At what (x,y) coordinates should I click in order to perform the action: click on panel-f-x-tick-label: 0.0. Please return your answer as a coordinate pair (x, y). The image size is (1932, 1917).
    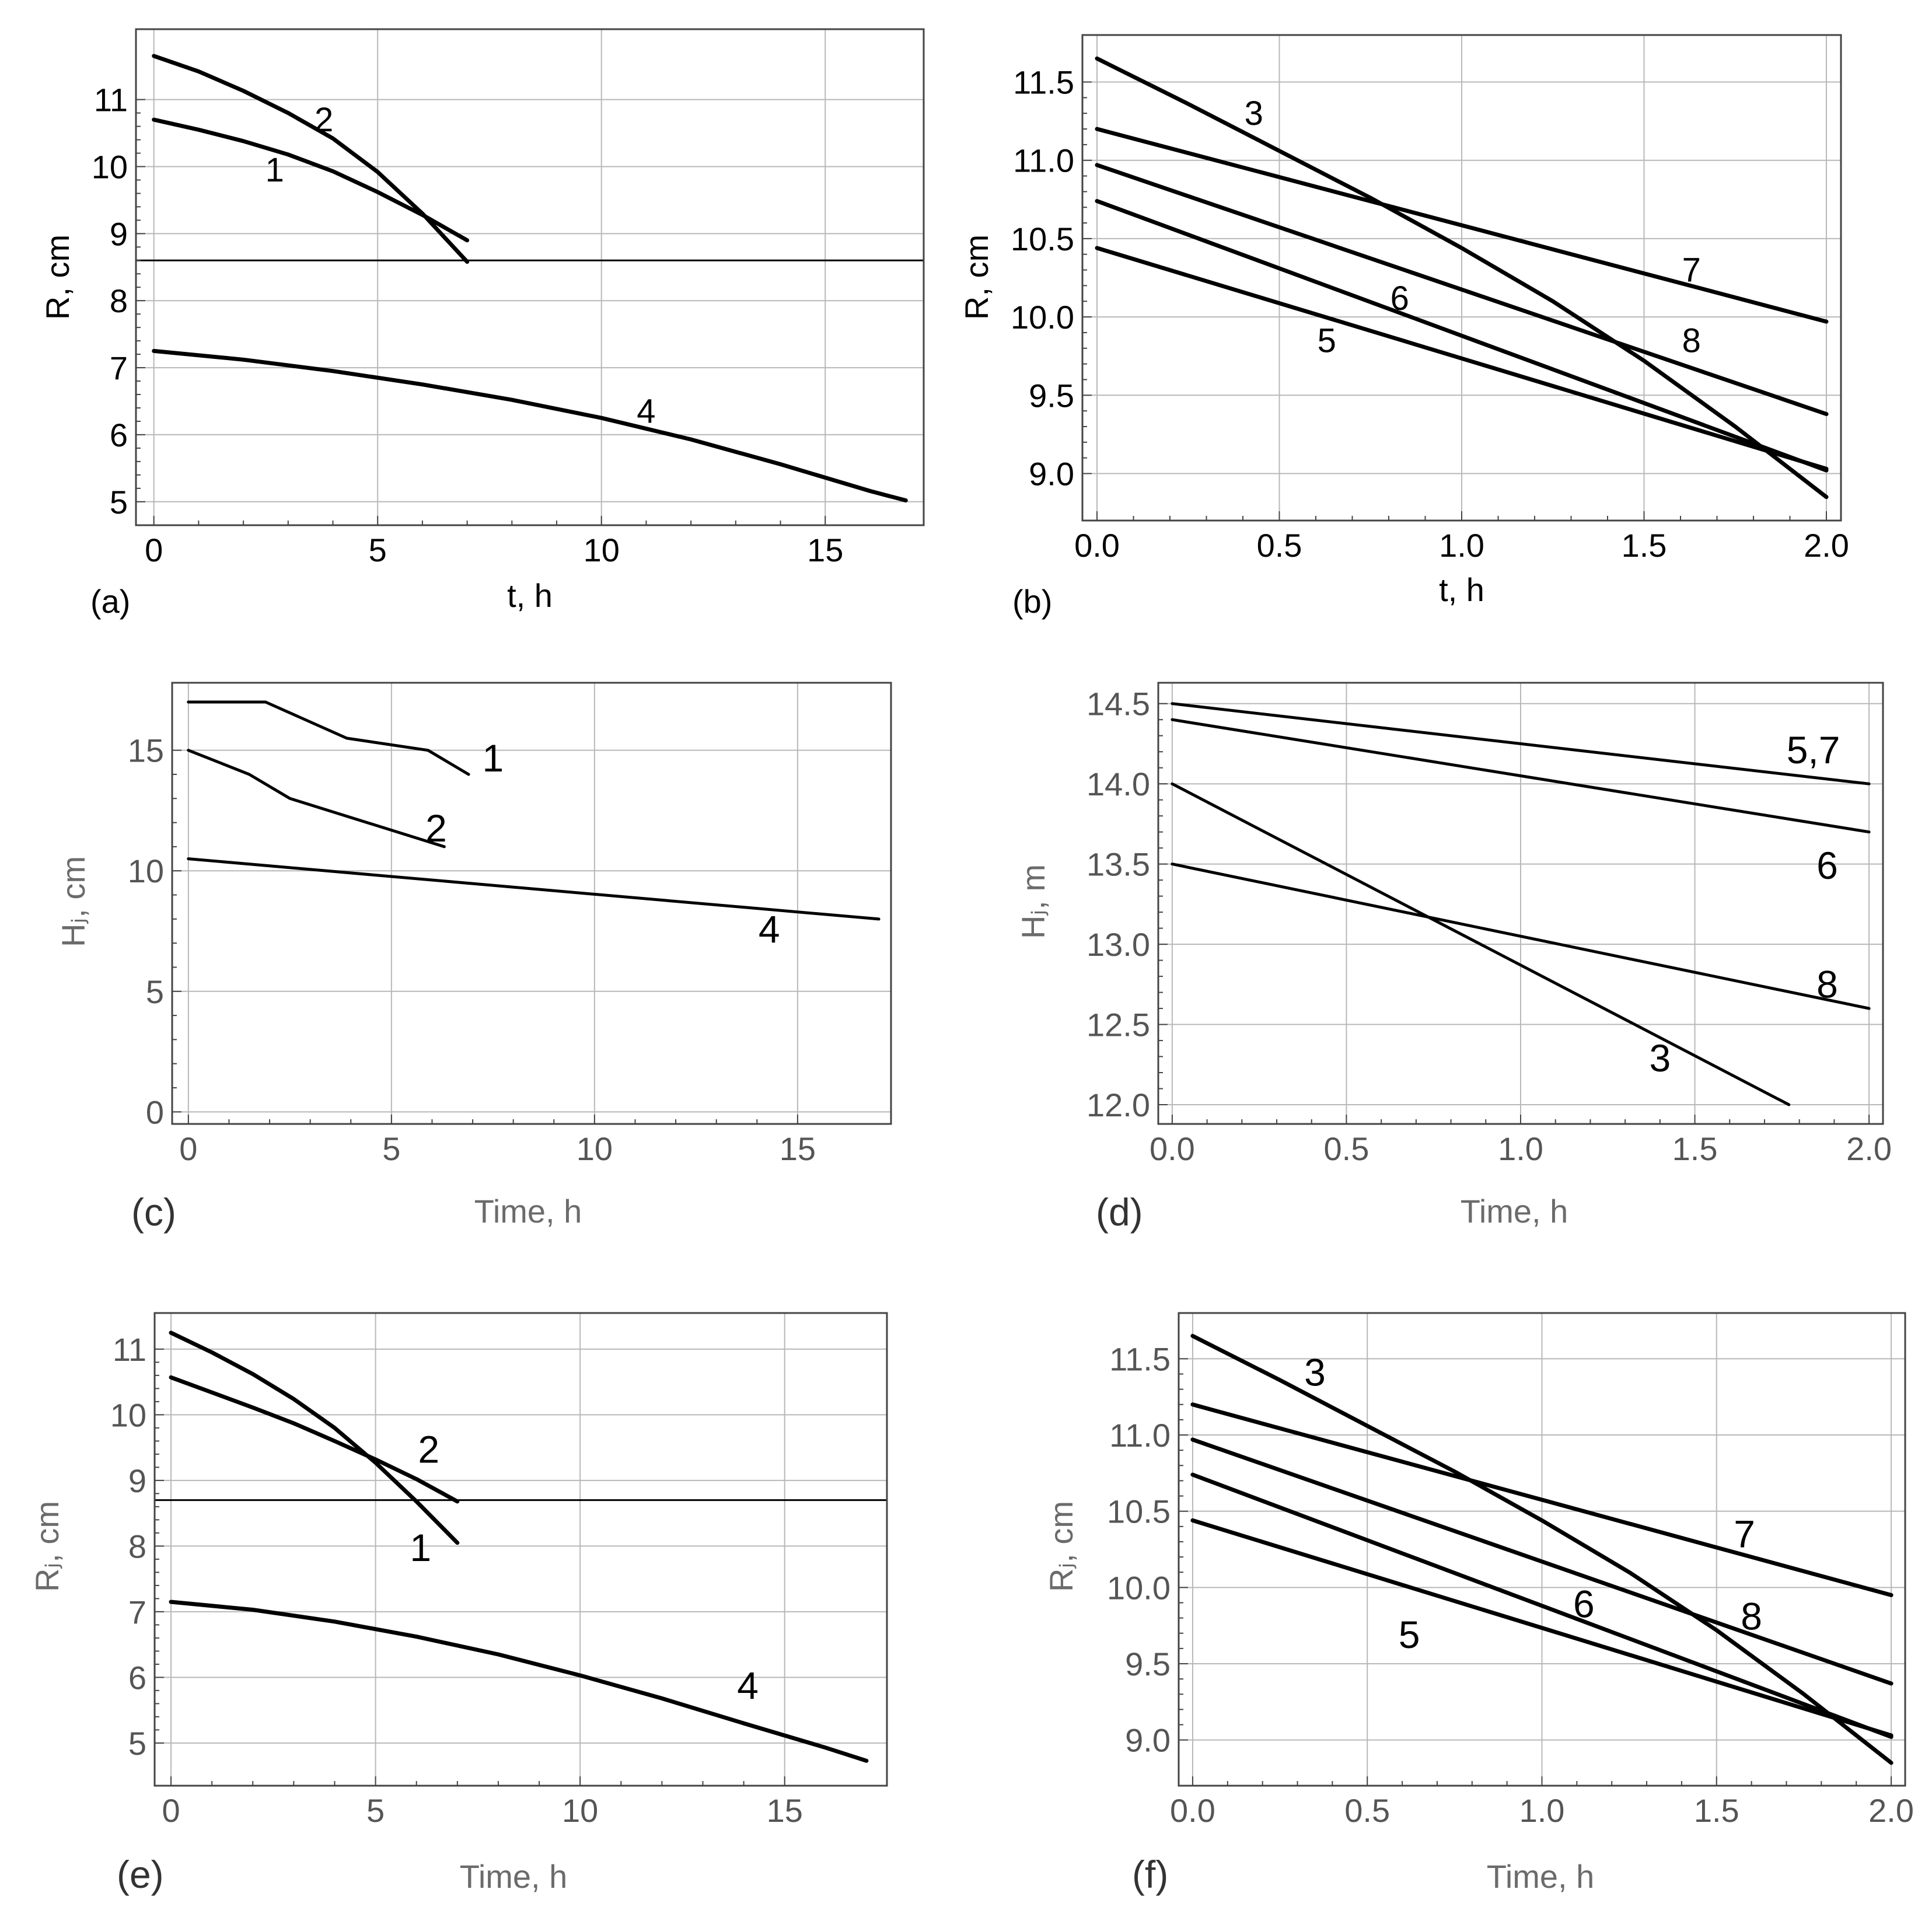
    Looking at the image, I should click on (1192, 1811).